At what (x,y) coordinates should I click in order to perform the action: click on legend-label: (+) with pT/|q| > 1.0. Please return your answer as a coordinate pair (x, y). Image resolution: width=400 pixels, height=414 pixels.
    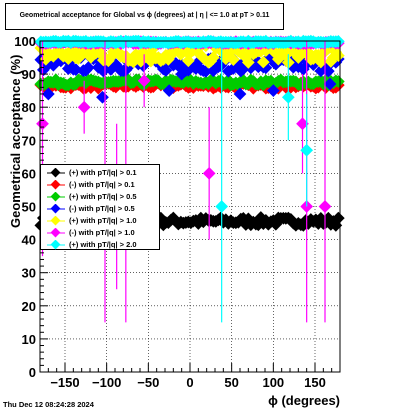
    Looking at the image, I should click on (103, 220).